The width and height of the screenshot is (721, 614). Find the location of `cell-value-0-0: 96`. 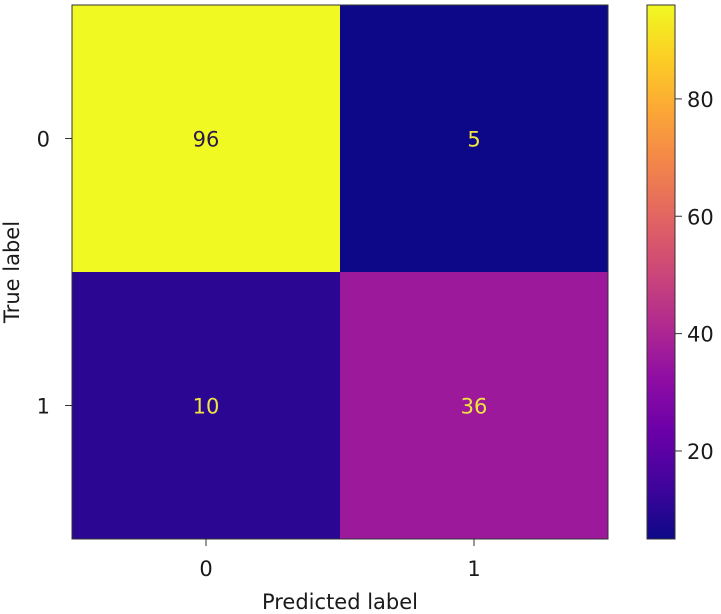

cell-value-0-0: 96 is located at coordinates (206, 140).